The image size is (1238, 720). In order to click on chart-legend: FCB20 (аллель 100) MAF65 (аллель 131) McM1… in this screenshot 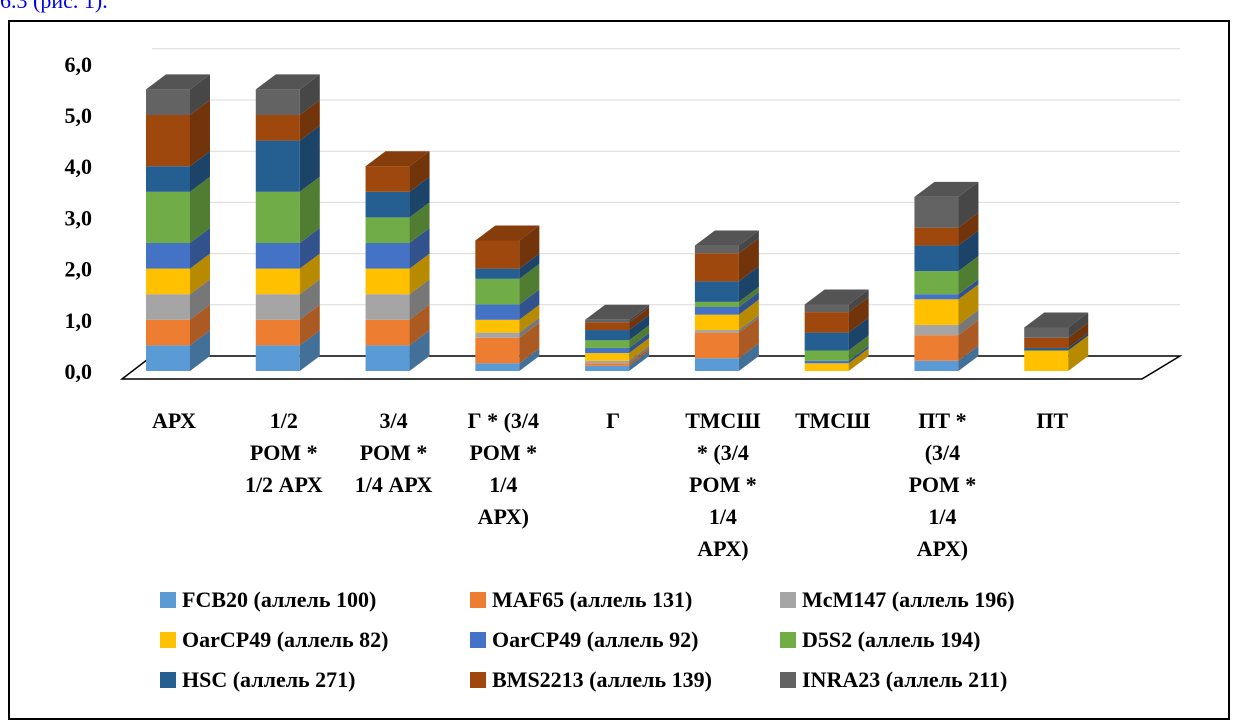, I will do `click(660, 640)`.